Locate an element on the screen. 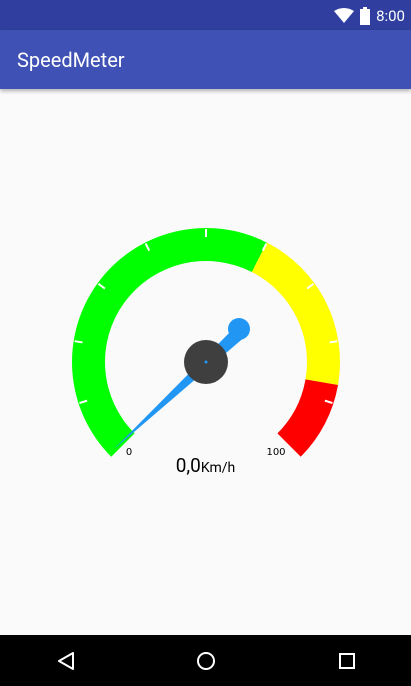 This screenshot has height=686, width=411. home-button is located at coordinates (206, 661).